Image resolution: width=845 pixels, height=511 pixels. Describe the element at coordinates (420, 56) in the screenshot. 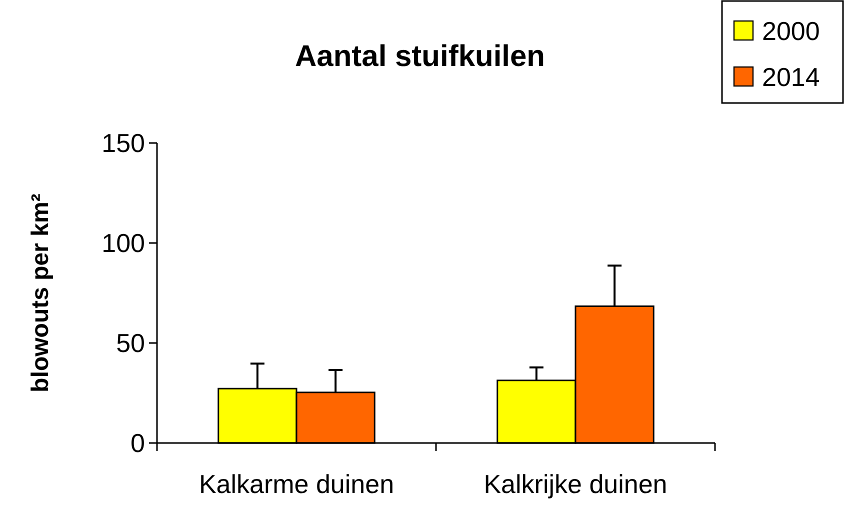

I see `chart-title: Aantal stuifkuilen` at that location.